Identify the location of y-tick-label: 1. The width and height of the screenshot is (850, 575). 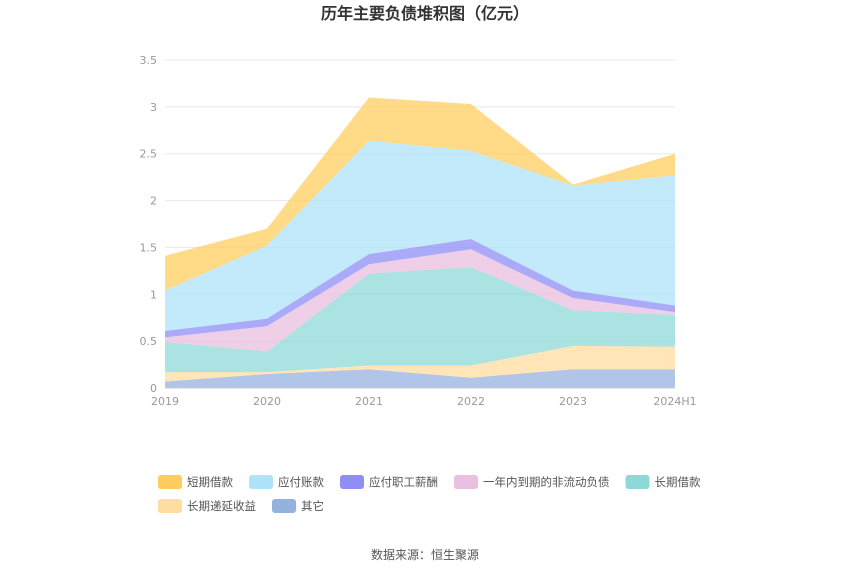
(153, 294).